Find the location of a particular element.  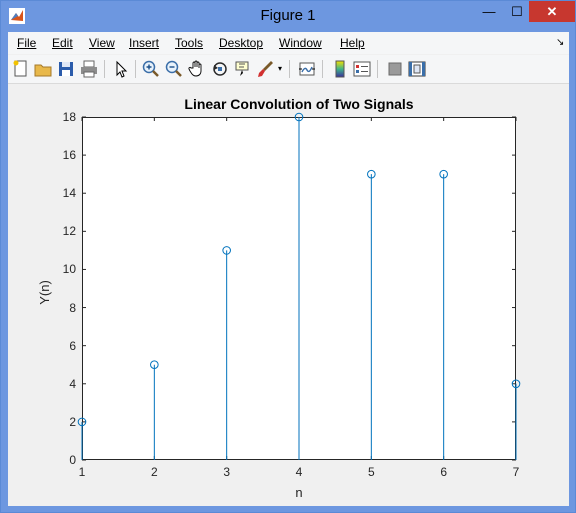

hide-plot-tools-icon is located at coordinates (395, 69).